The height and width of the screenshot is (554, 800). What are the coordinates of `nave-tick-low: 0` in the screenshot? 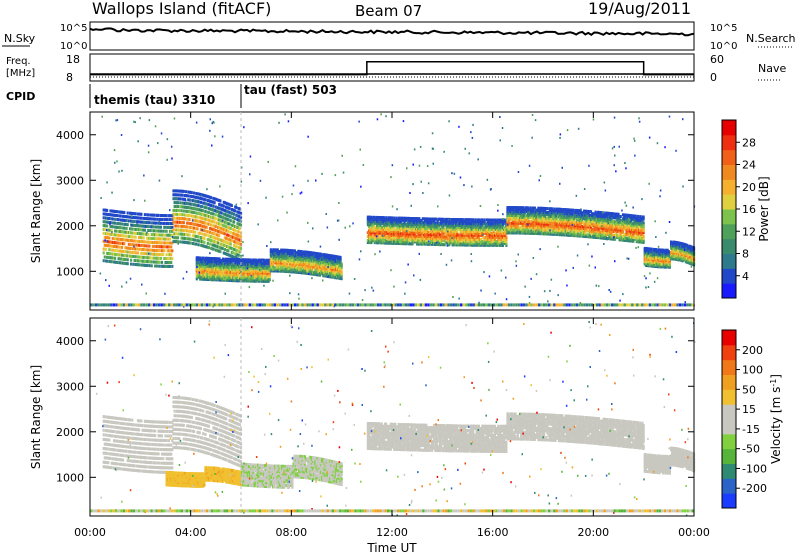 It's located at (713, 77).